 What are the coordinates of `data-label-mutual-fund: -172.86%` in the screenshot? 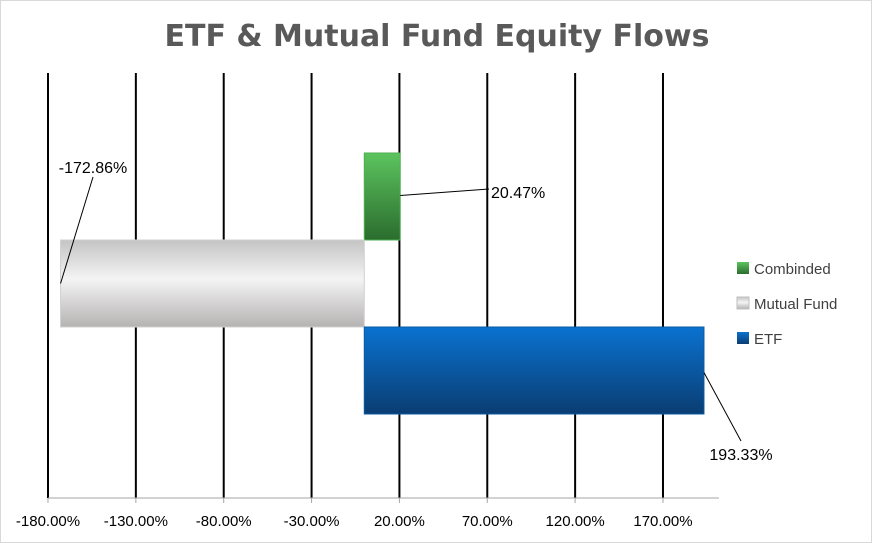 It's located at (93, 168).